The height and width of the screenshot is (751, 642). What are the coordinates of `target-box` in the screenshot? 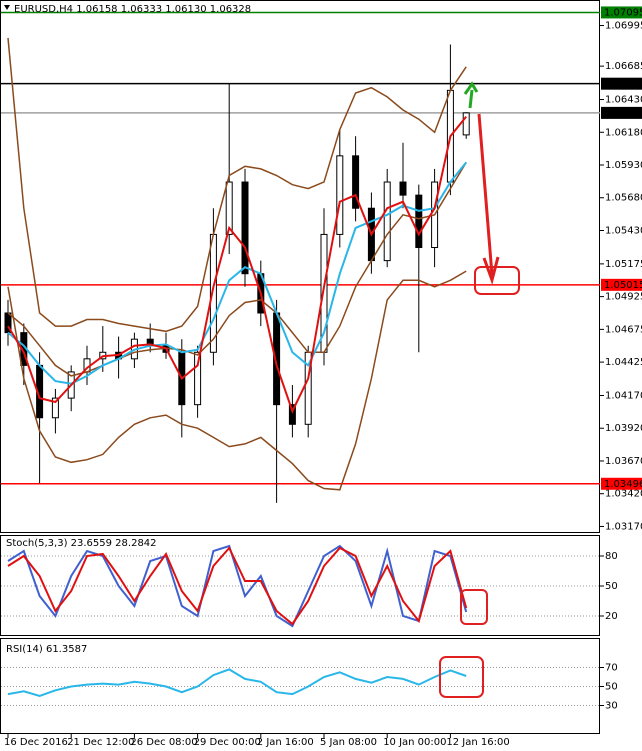 It's located at (497, 280).